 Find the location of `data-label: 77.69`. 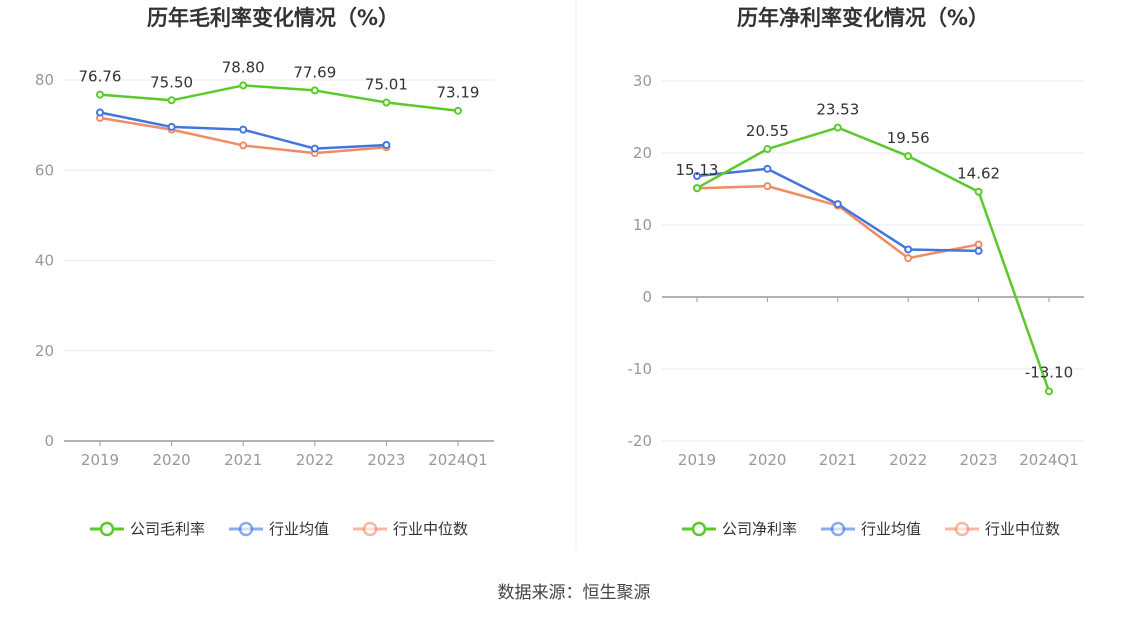

data-label: 77.69 is located at coordinates (314, 72).